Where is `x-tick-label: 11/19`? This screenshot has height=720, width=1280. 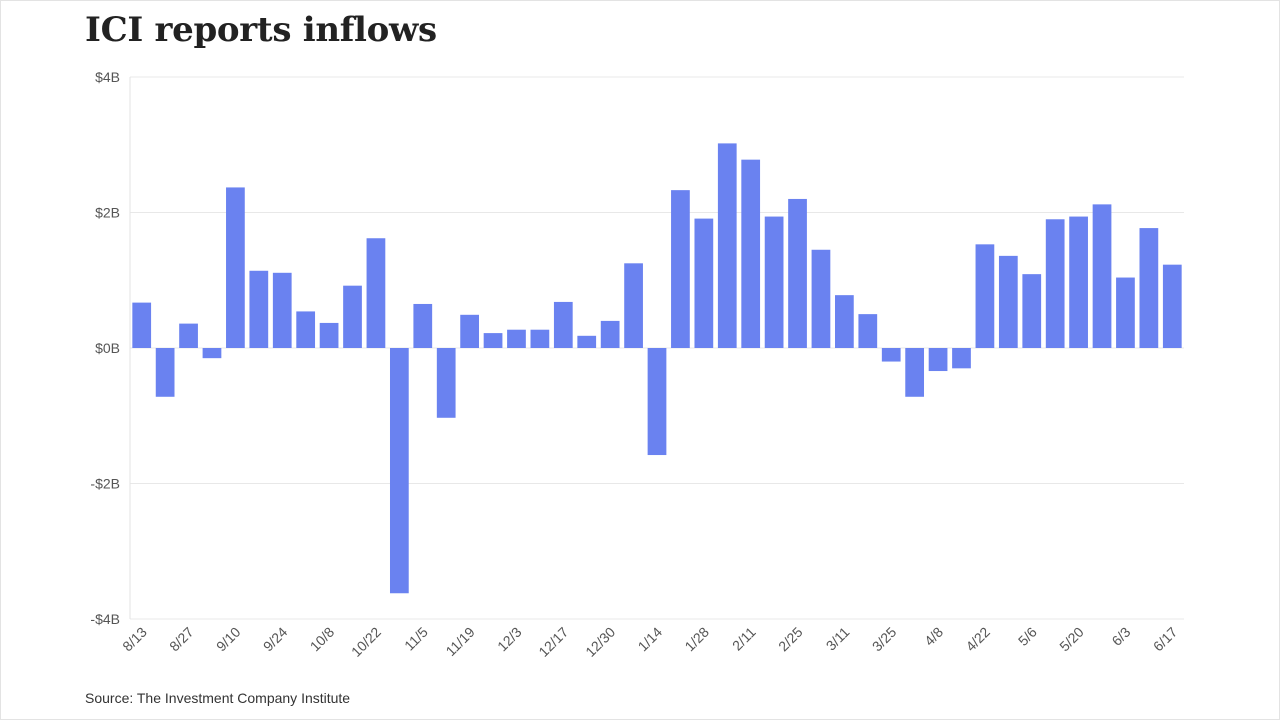
x-tick-label: 11/19 is located at coordinates (460, 642).